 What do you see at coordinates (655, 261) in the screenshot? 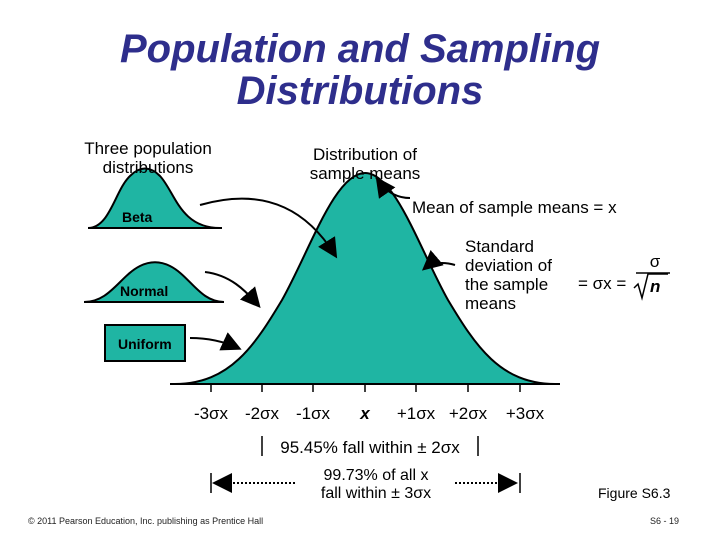
I see `formula-sigma: σ` at bounding box center [655, 261].